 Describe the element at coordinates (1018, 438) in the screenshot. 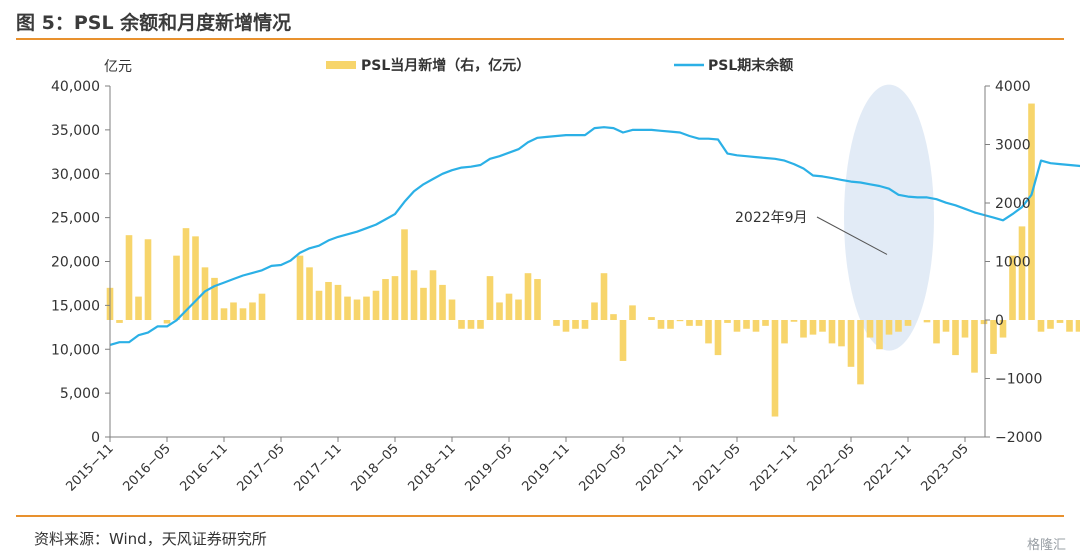

I see `right-tick-label: −2000` at that location.